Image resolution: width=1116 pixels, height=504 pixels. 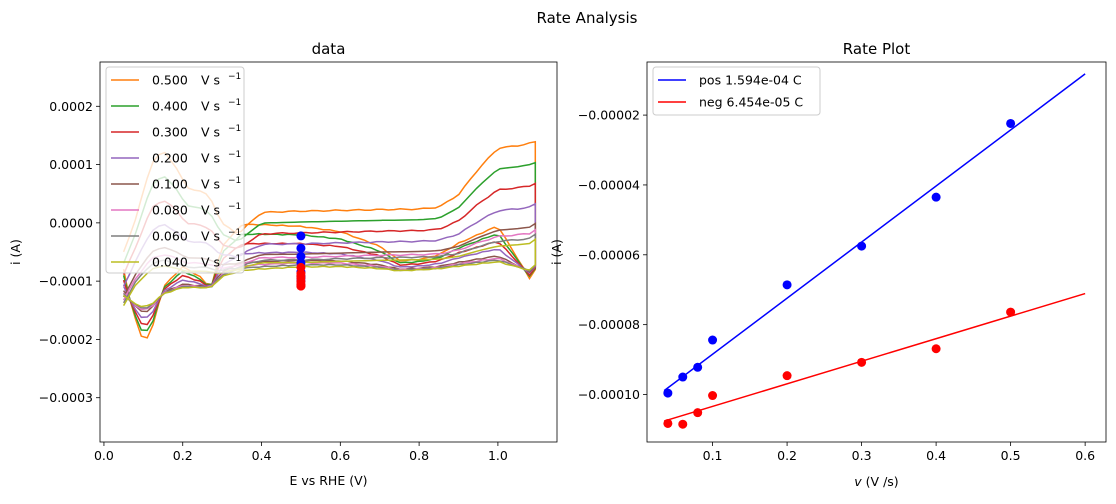 What do you see at coordinates (66, 339) in the screenshot?
I see `y-tick-label: −0.0002` at bounding box center [66, 339].